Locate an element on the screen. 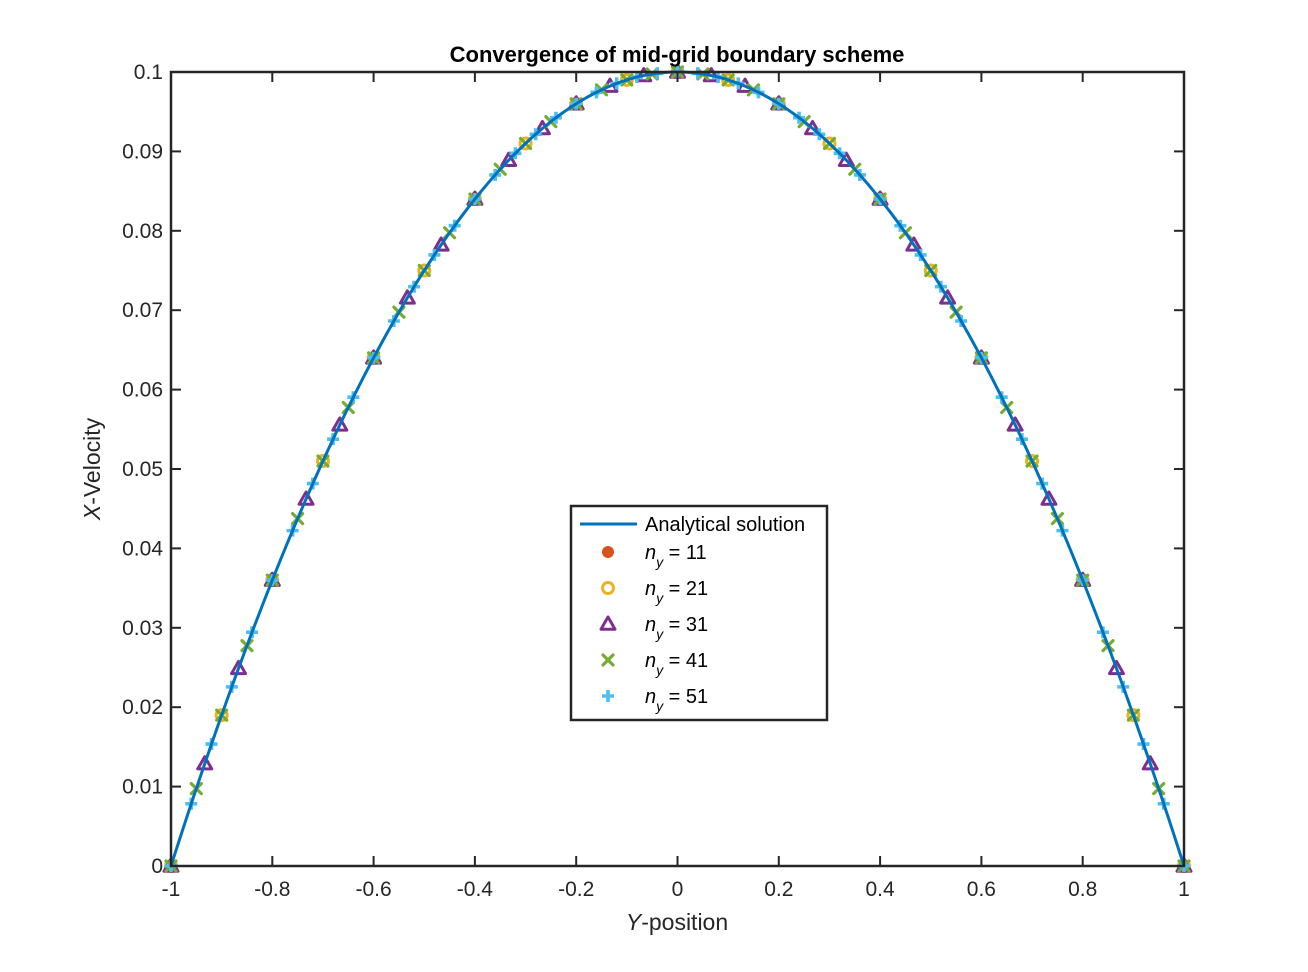  x-tick-label: -1 is located at coordinates (171, 889).